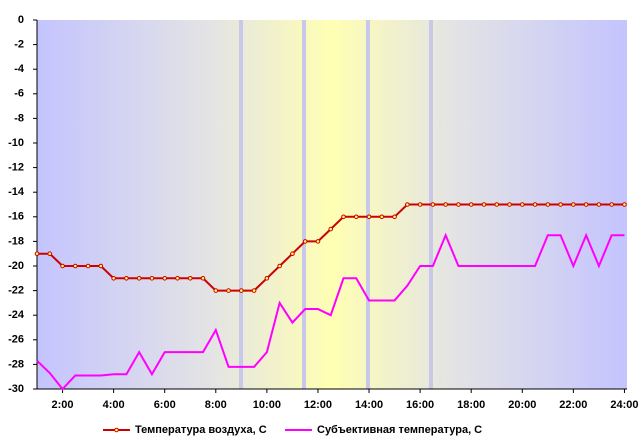 The height and width of the screenshot is (447, 642). Describe the element at coordinates (573, 405) in the screenshot. I see `x-tick-label: 22:00` at that location.